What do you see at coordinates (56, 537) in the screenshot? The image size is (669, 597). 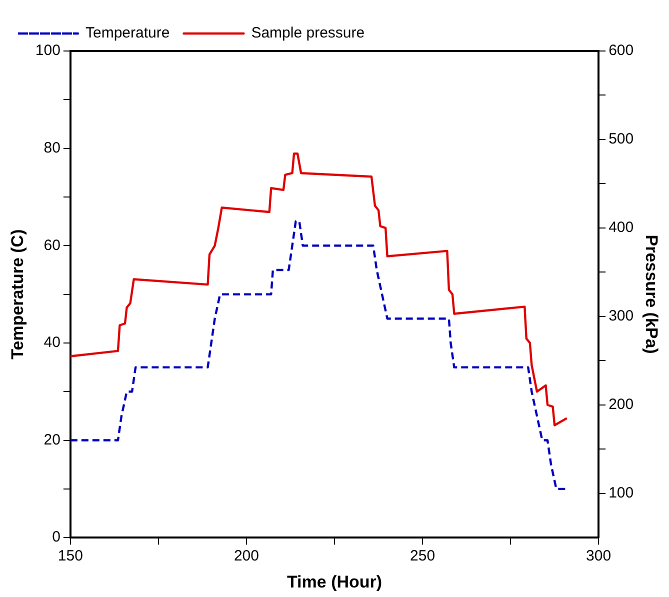 I see `y-tick-label: 0` at bounding box center [56, 537].